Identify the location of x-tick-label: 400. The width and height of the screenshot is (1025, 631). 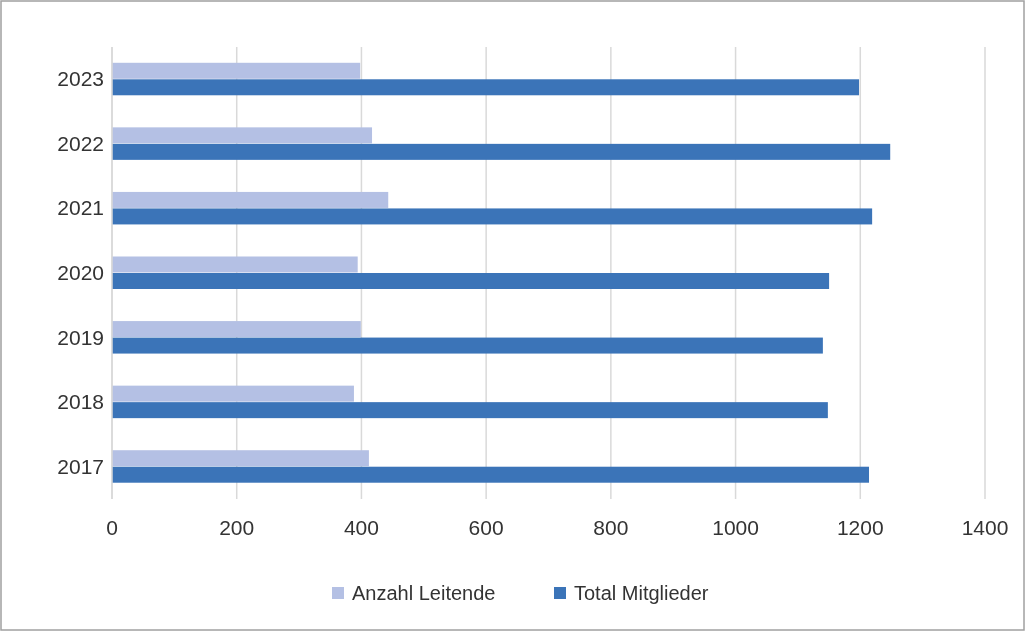
(361, 527).